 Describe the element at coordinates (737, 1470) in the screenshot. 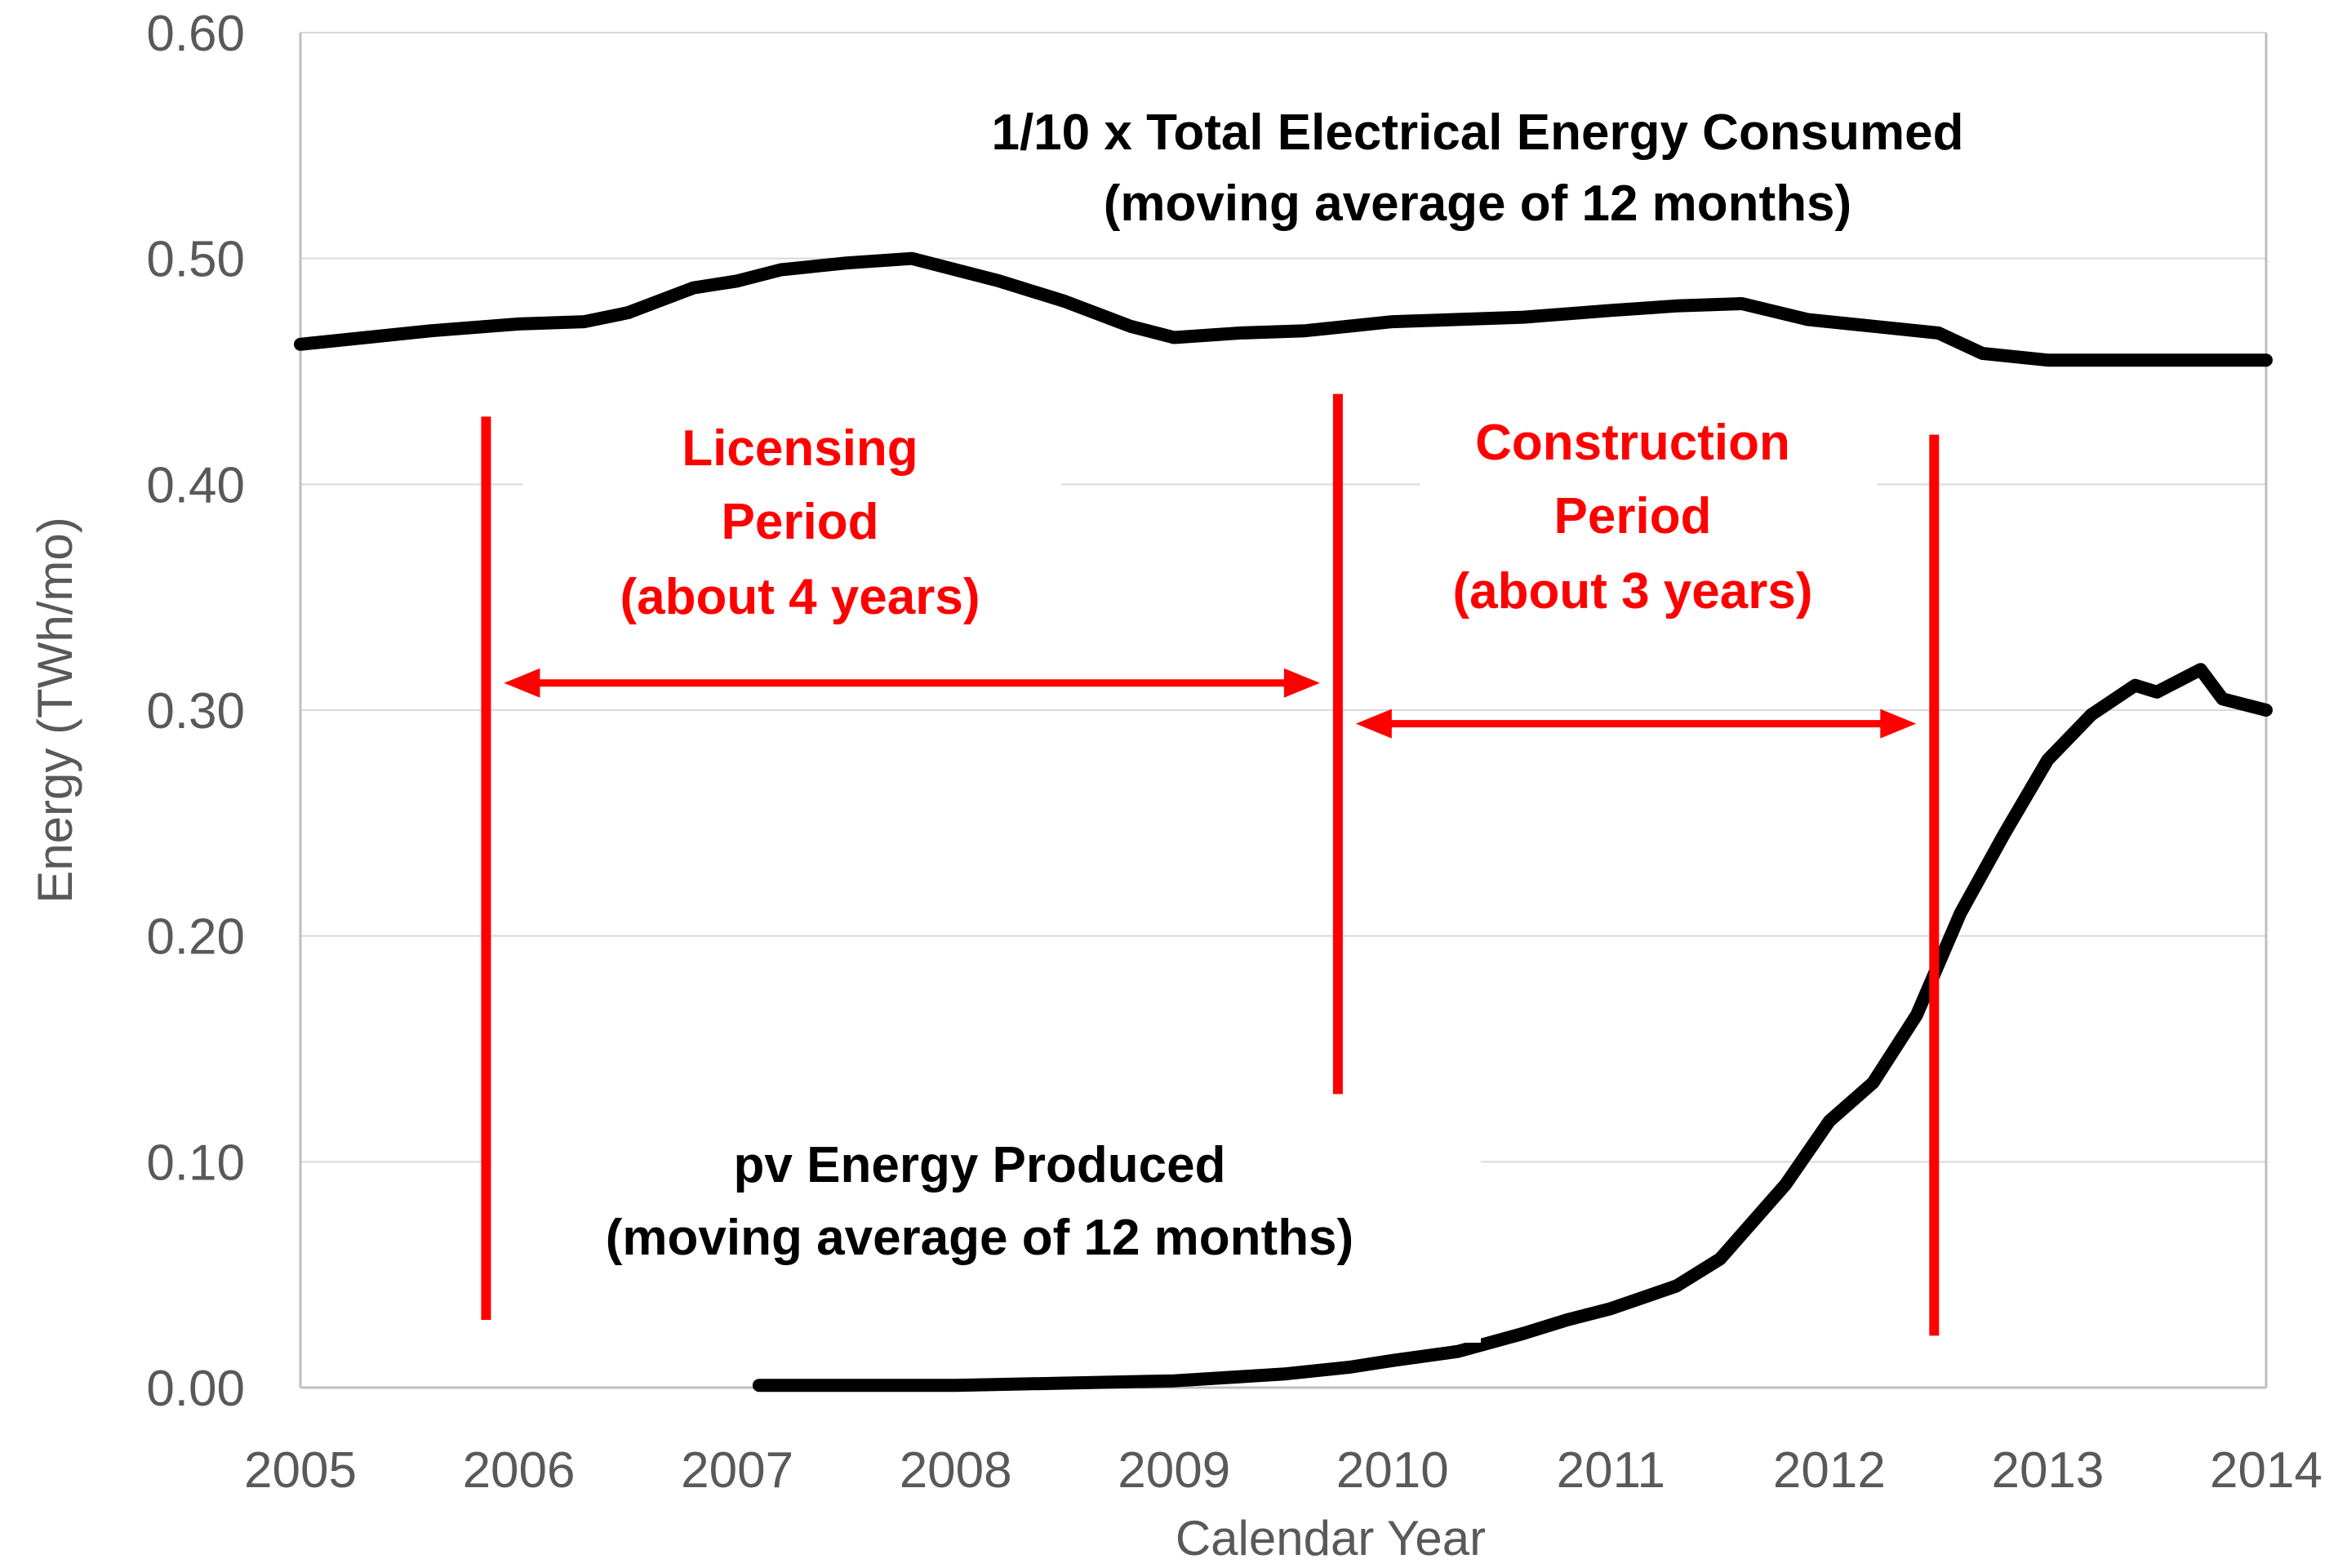

I see `x-tick-label: 2007` at that location.